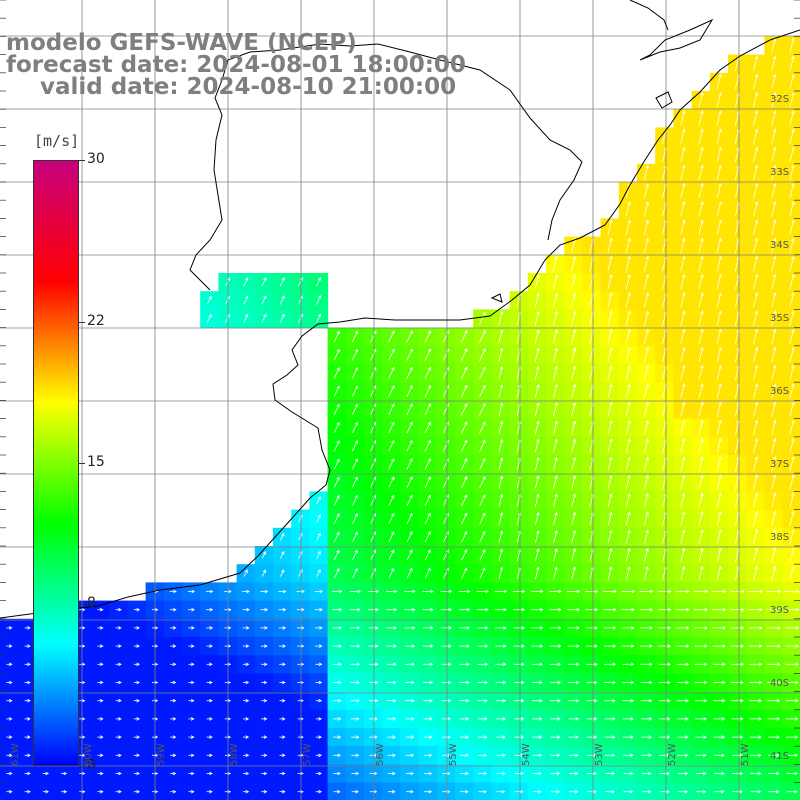  What do you see at coordinates (380, 754) in the screenshot?
I see `longitude-label: 56W` at bounding box center [380, 754].